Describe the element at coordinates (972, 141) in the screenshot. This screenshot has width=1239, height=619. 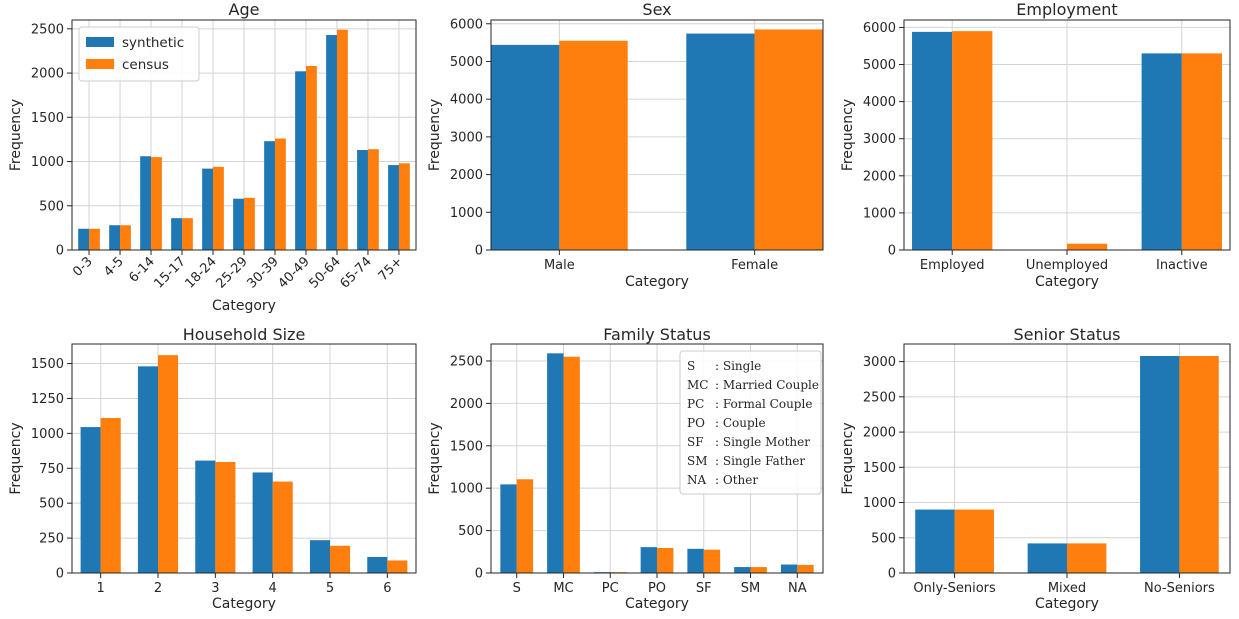
I see `bar-census-Employed` at that location.